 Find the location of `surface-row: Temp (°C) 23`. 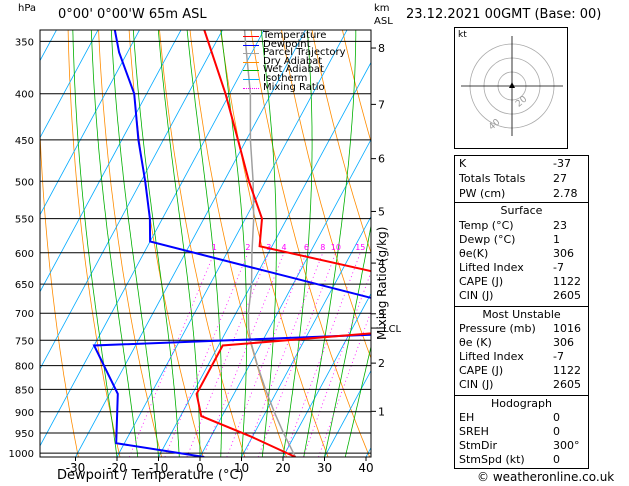

surface-row: Temp (°C) 23 is located at coordinates (521, 226).